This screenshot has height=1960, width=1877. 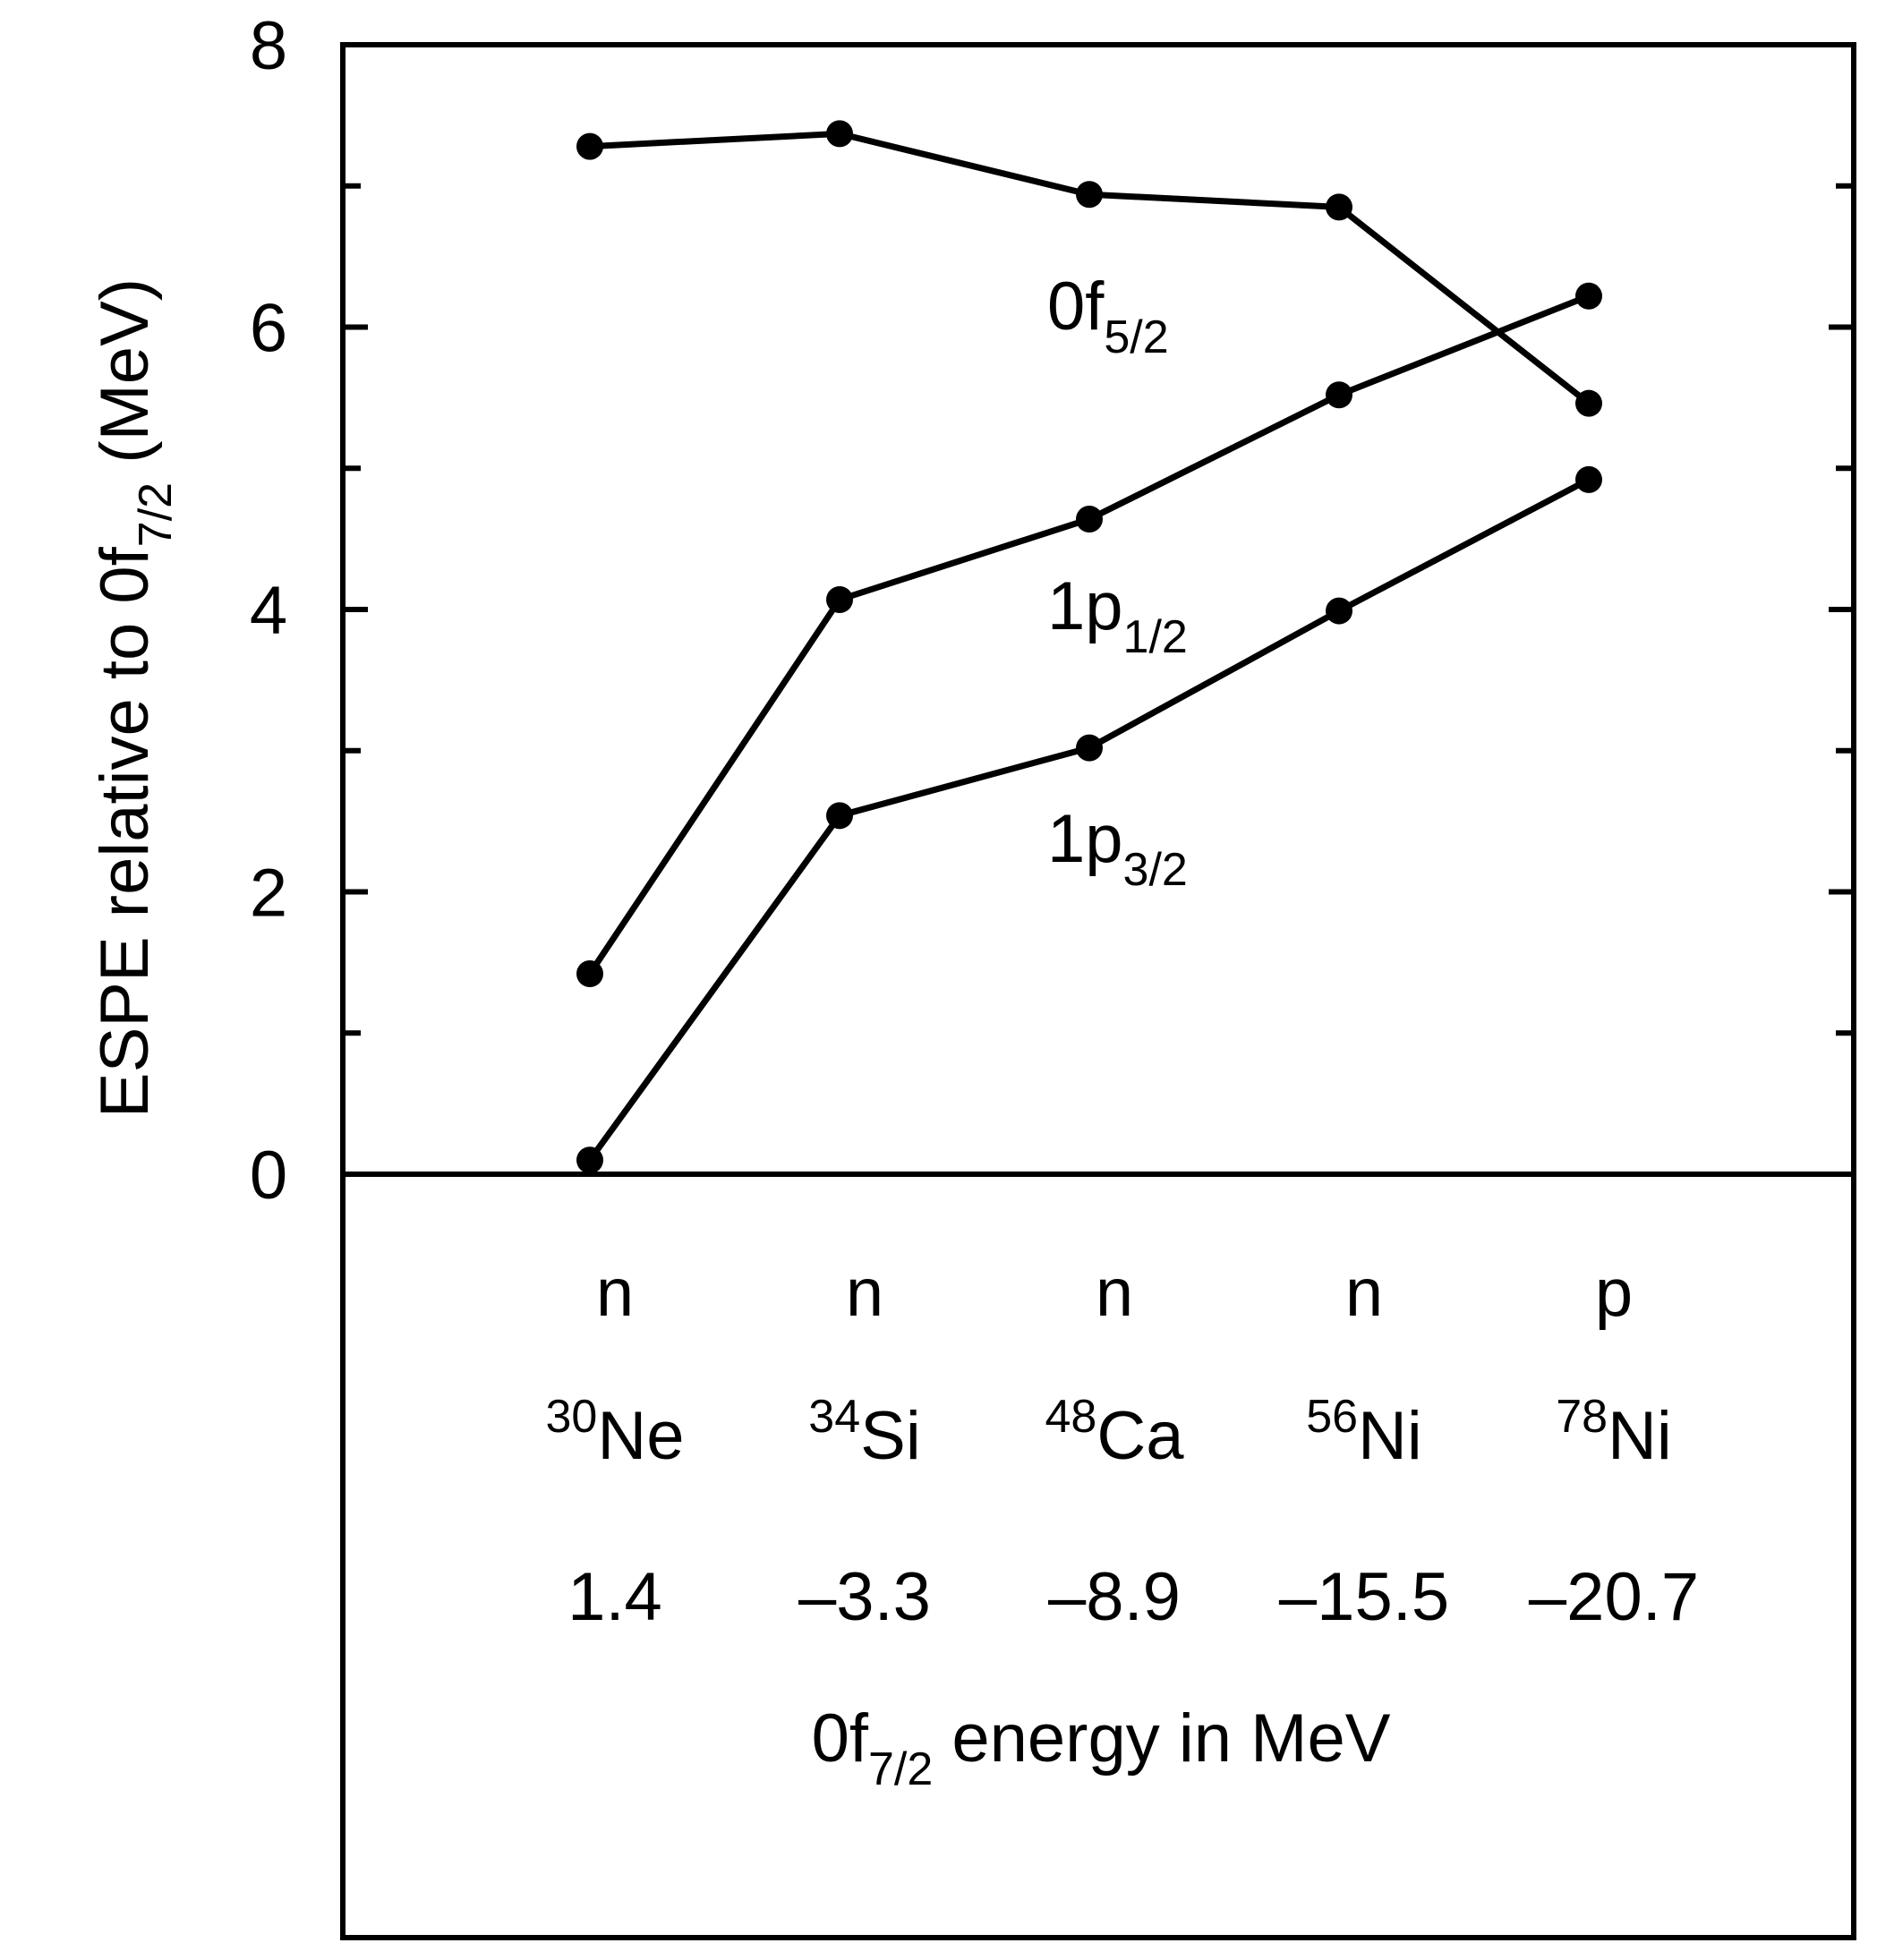 I want to click on series-label-1p32: 1p3/2, so click(x=1117, y=848).